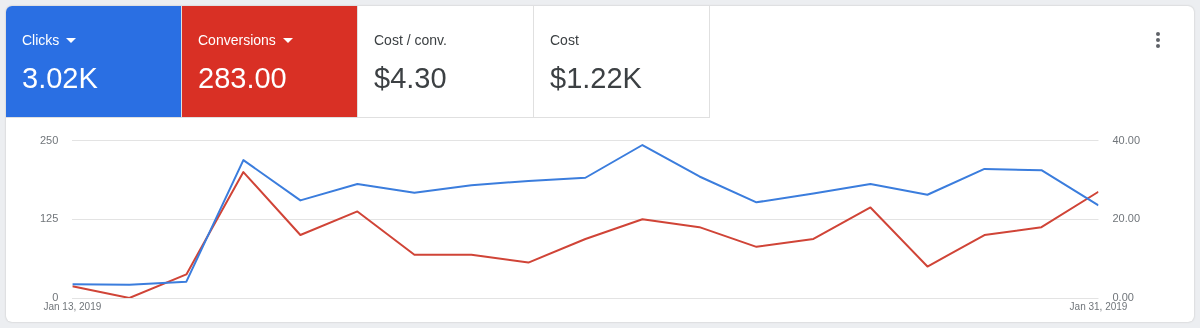  What do you see at coordinates (1126, 139) in the screenshot?
I see `y2-tick-label: 40.00` at bounding box center [1126, 139].